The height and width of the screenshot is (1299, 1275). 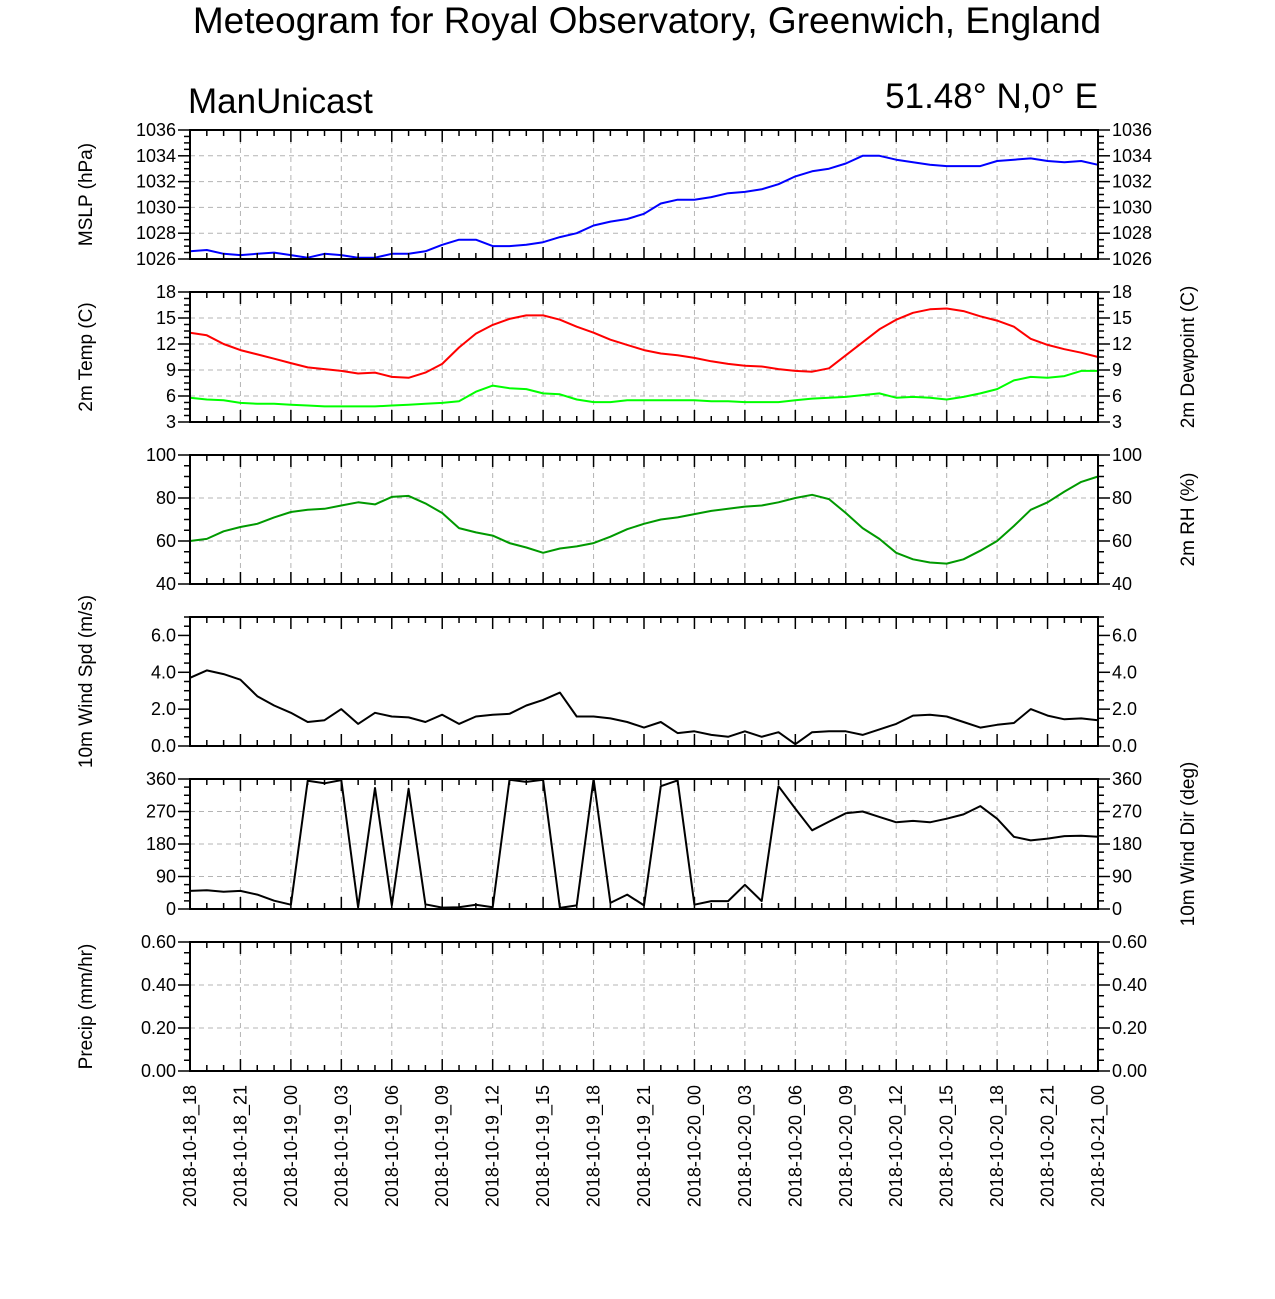 What do you see at coordinates (795, 1146) in the screenshot?
I see `x-tick-label: 2018-10-20_06` at bounding box center [795, 1146].